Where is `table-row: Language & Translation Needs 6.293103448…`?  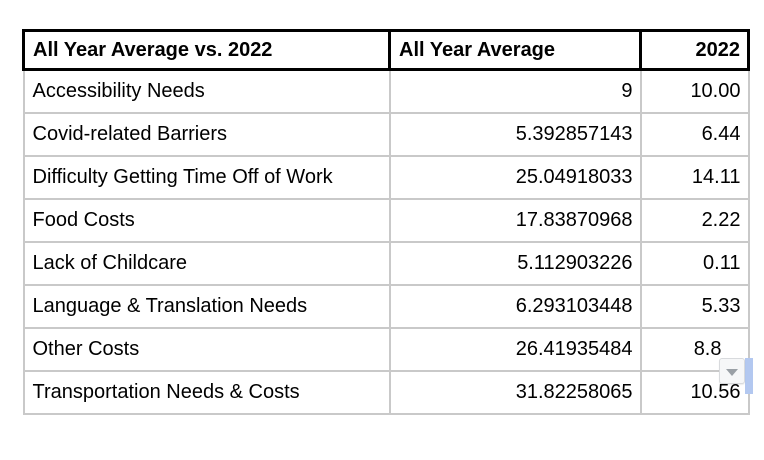
table-row: Language & Translation Needs 6.293103448… is located at coordinates (386, 306).